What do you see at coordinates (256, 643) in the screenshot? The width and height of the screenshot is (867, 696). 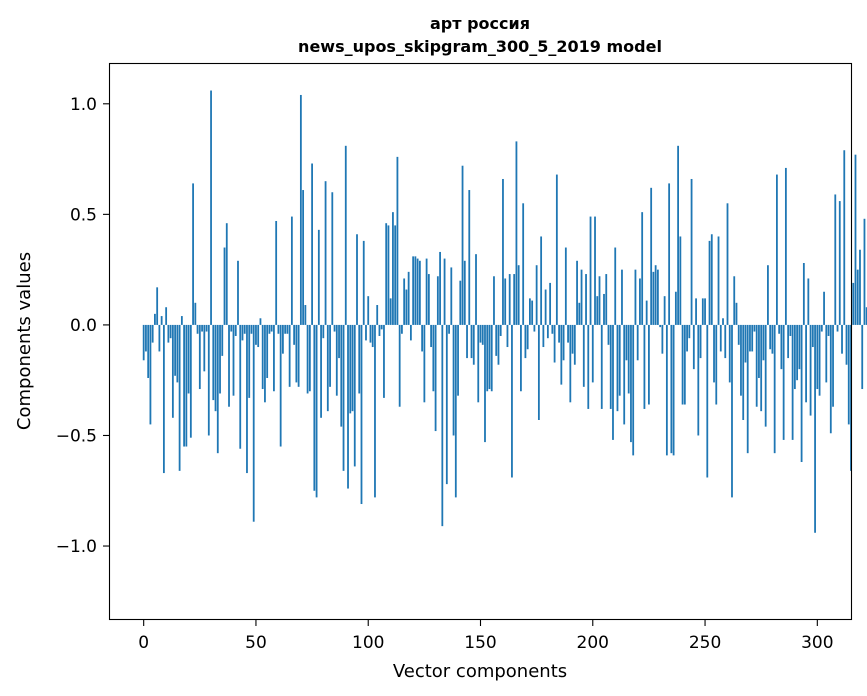 I see `x-tick-label: 50` at bounding box center [256, 643].